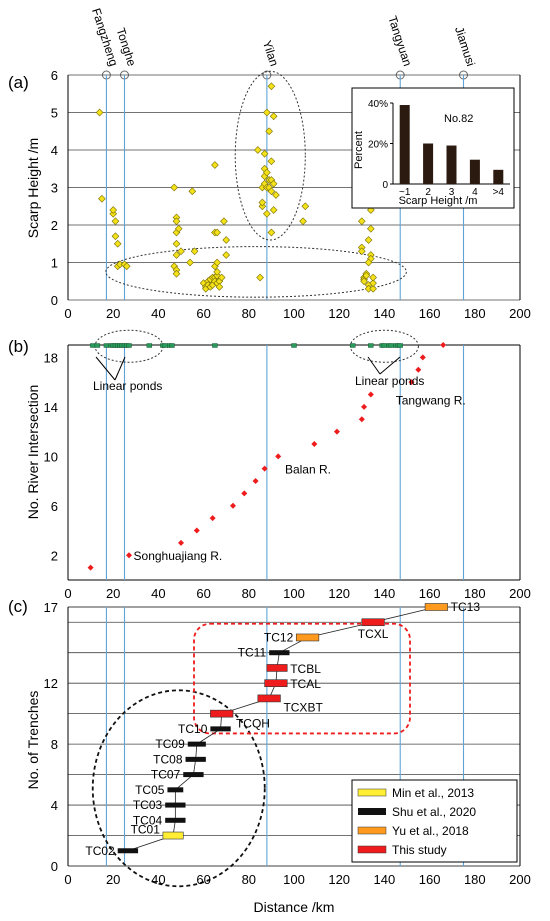  I want to click on trench-label-TCAL: TCAL, so click(305, 684).